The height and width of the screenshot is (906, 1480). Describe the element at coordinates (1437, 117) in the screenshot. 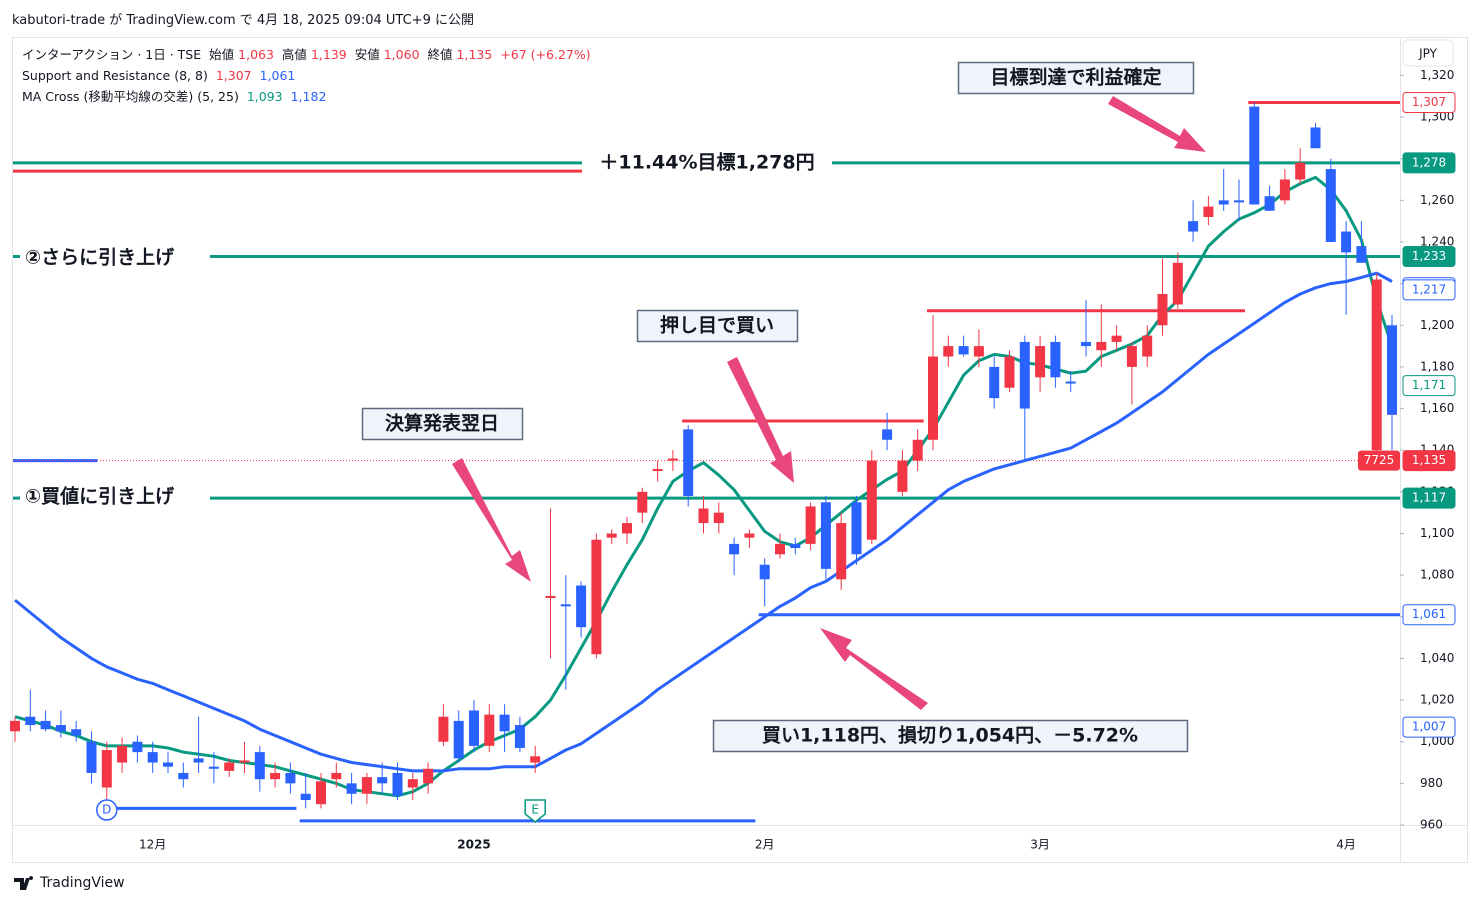

I see `y-tick-label: 1,300` at that location.